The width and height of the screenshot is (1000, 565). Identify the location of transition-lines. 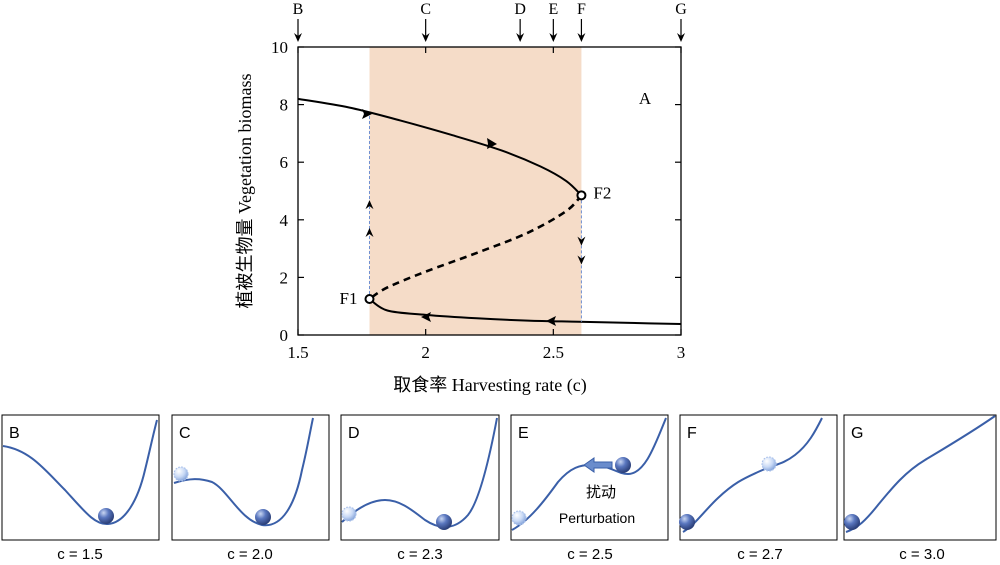
(475, 217).